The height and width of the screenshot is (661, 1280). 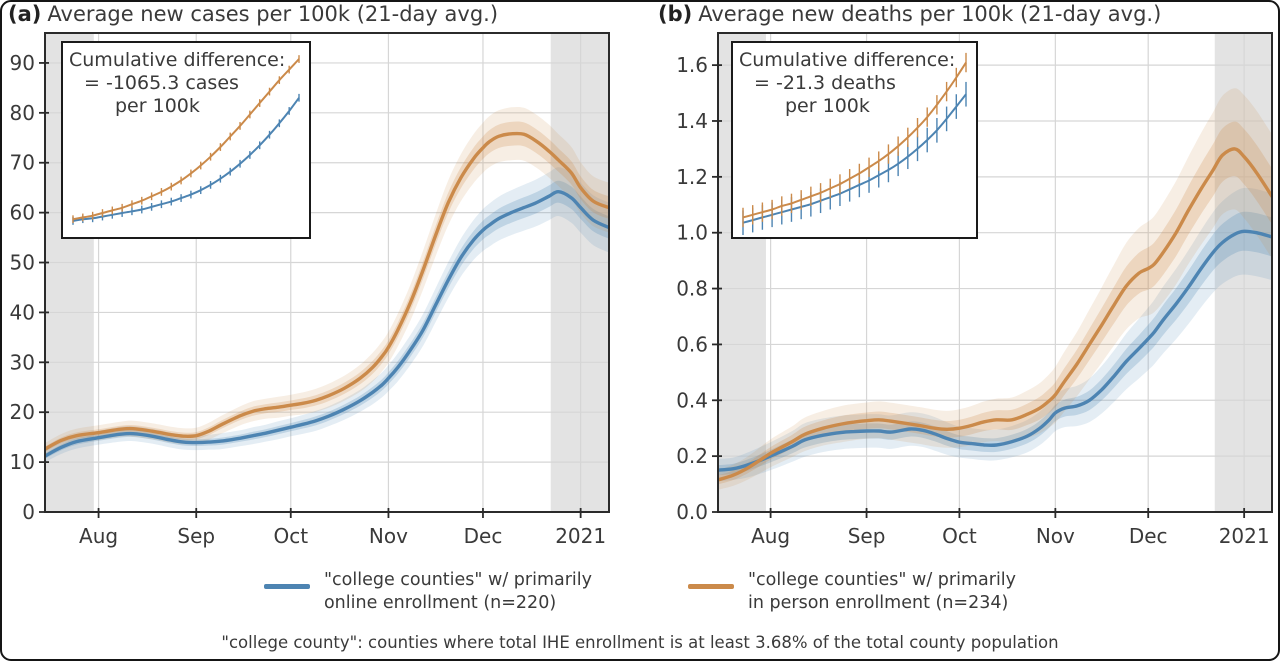 I want to click on svg-text: 30, so click(x=22, y=362).